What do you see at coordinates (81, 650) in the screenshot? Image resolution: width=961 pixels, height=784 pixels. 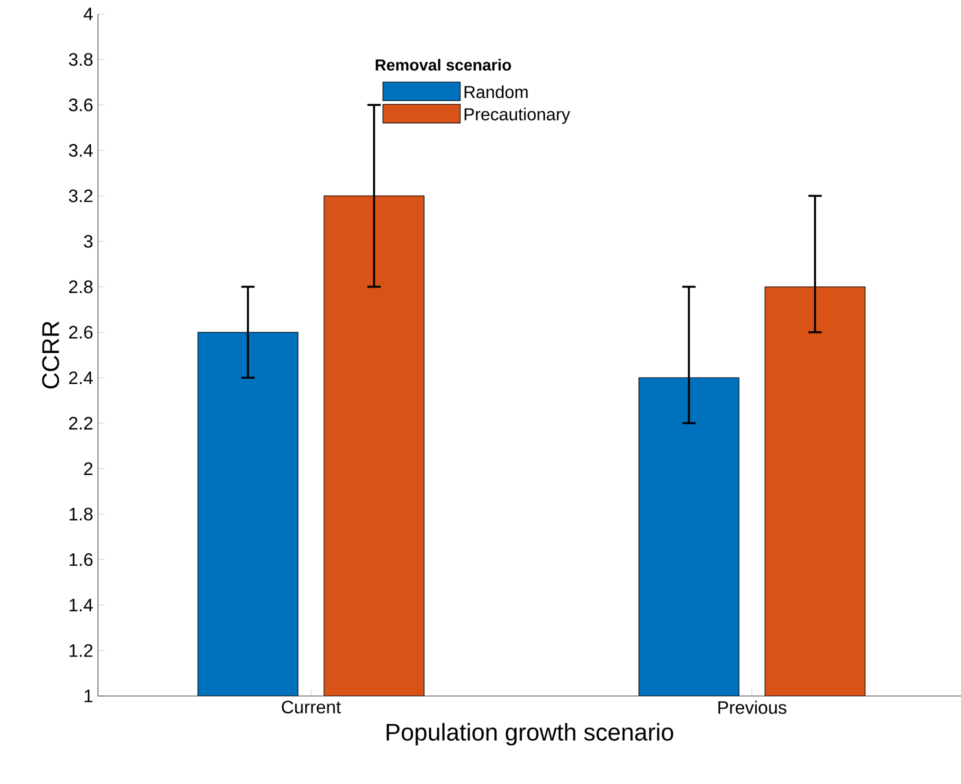 I see `y-tick-label: 1.2` at bounding box center [81, 650].